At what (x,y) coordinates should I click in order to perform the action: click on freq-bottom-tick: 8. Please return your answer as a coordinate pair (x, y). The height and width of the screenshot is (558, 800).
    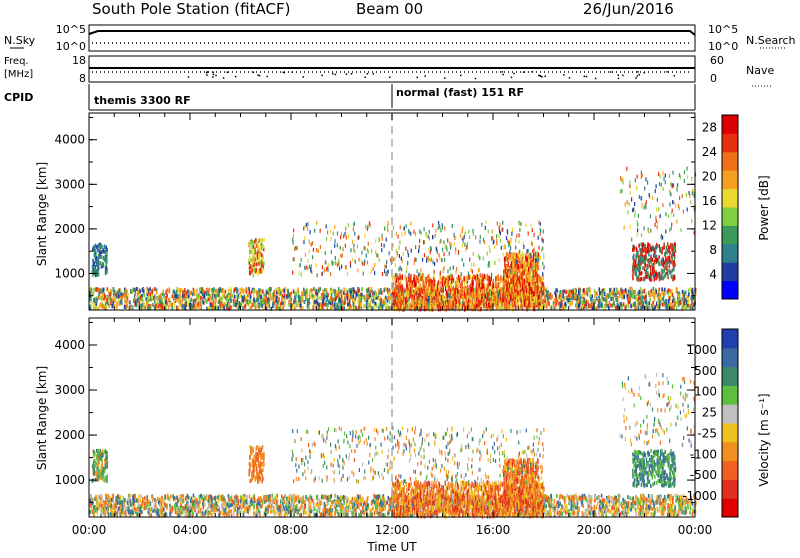
    Looking at the image, I should click on (82, 78).